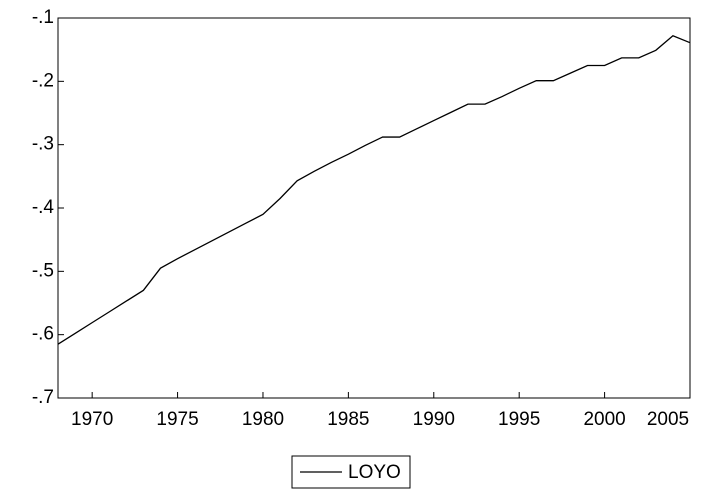 The image size is (706, 490). I want to click on legend-label: LOYO, so click(374, 472).